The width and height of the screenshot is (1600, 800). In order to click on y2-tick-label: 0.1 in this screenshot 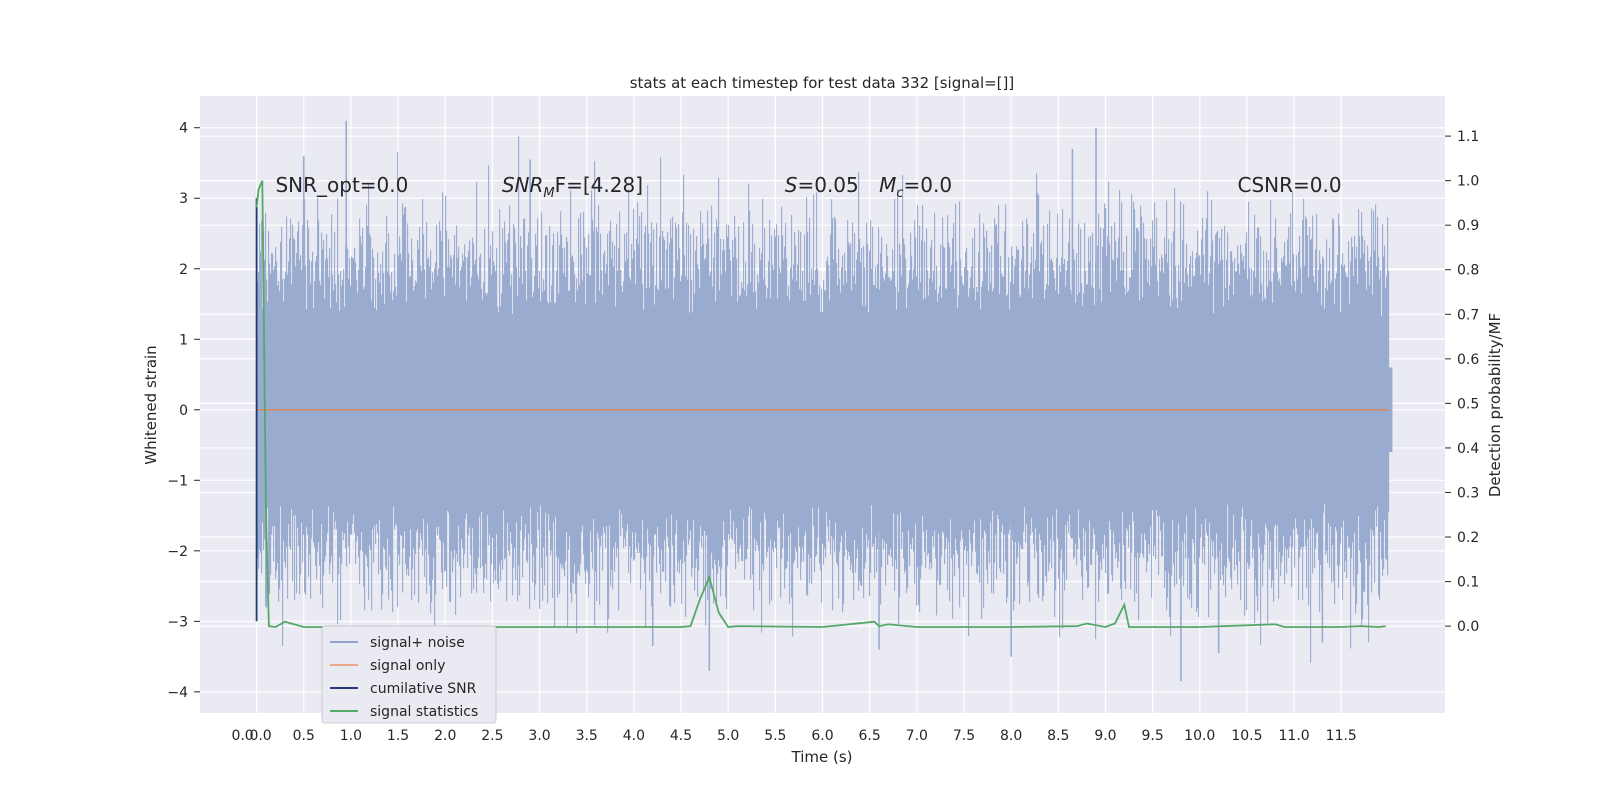, I will do `click(1468, 583)`.